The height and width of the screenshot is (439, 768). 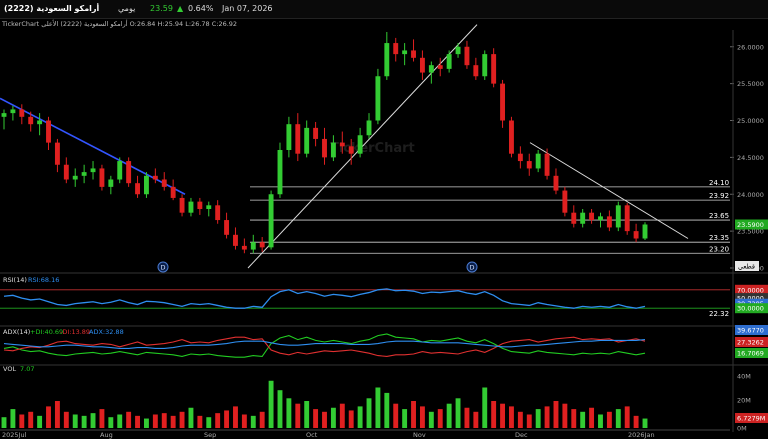 What do you see at coordinates (324, 298) in the screenshot?
I see `rsi-line` at bounding box center [324, 298].